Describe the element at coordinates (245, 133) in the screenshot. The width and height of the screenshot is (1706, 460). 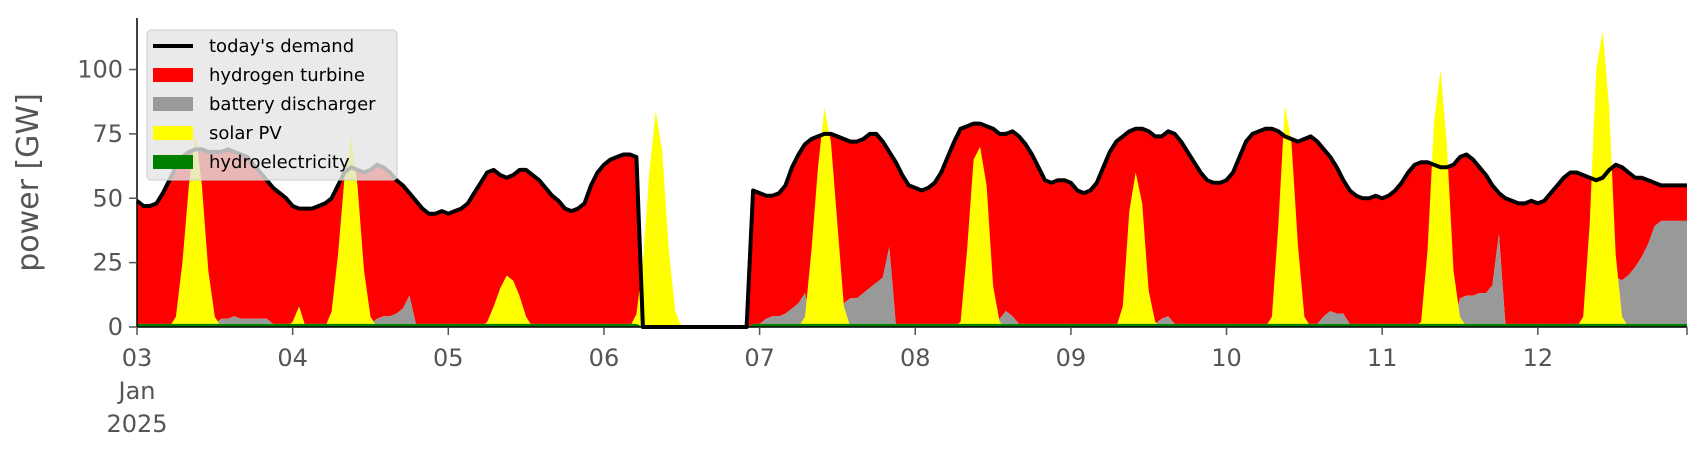
I see `legend-label-solar-pv: solar PV` at that location.